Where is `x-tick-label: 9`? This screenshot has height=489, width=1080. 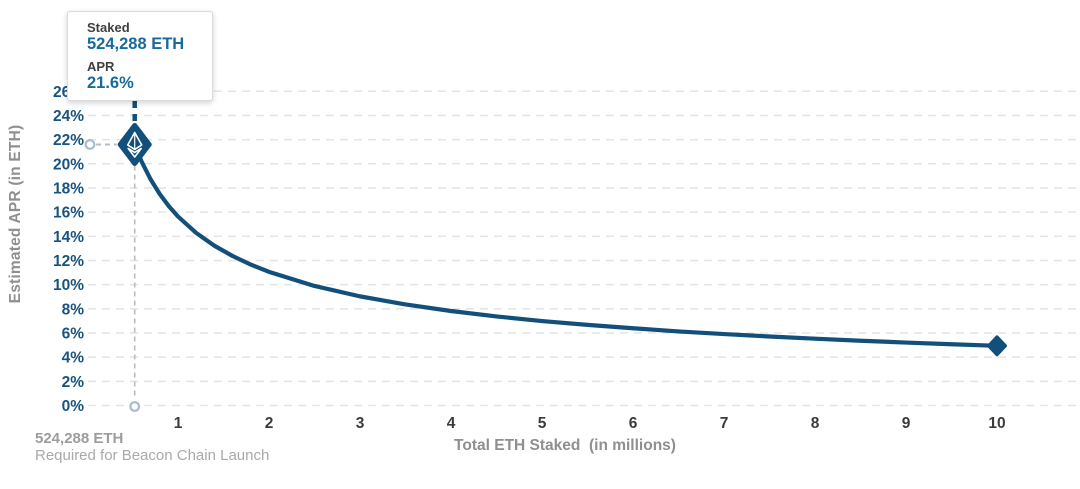 x-tick-label: 9 is located at coordinates (906, 423).